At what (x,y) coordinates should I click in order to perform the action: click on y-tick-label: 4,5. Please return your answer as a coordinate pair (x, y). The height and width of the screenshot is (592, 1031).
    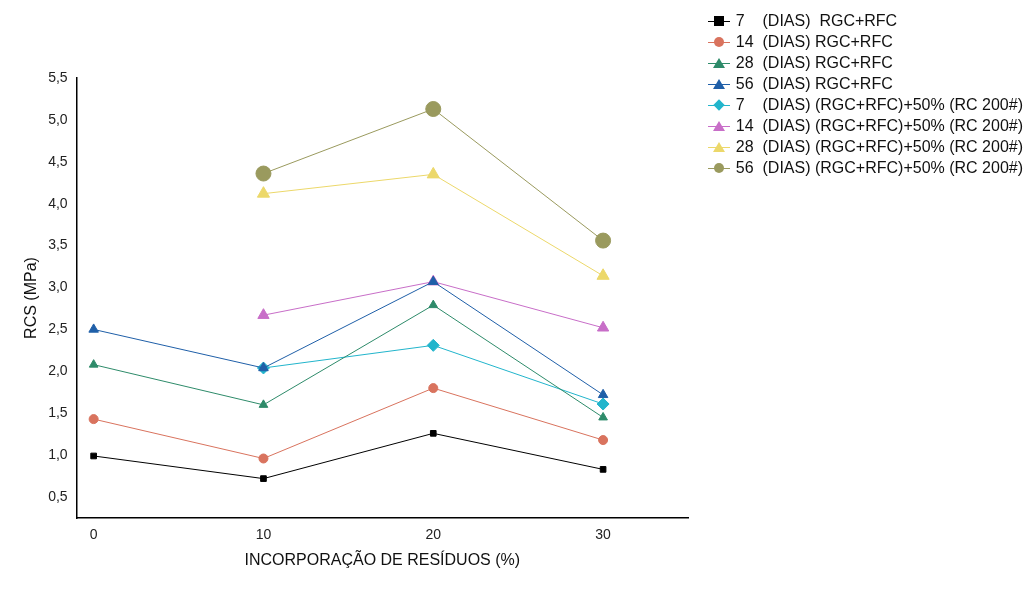
    Looking at the image, I should click on (58, 160).